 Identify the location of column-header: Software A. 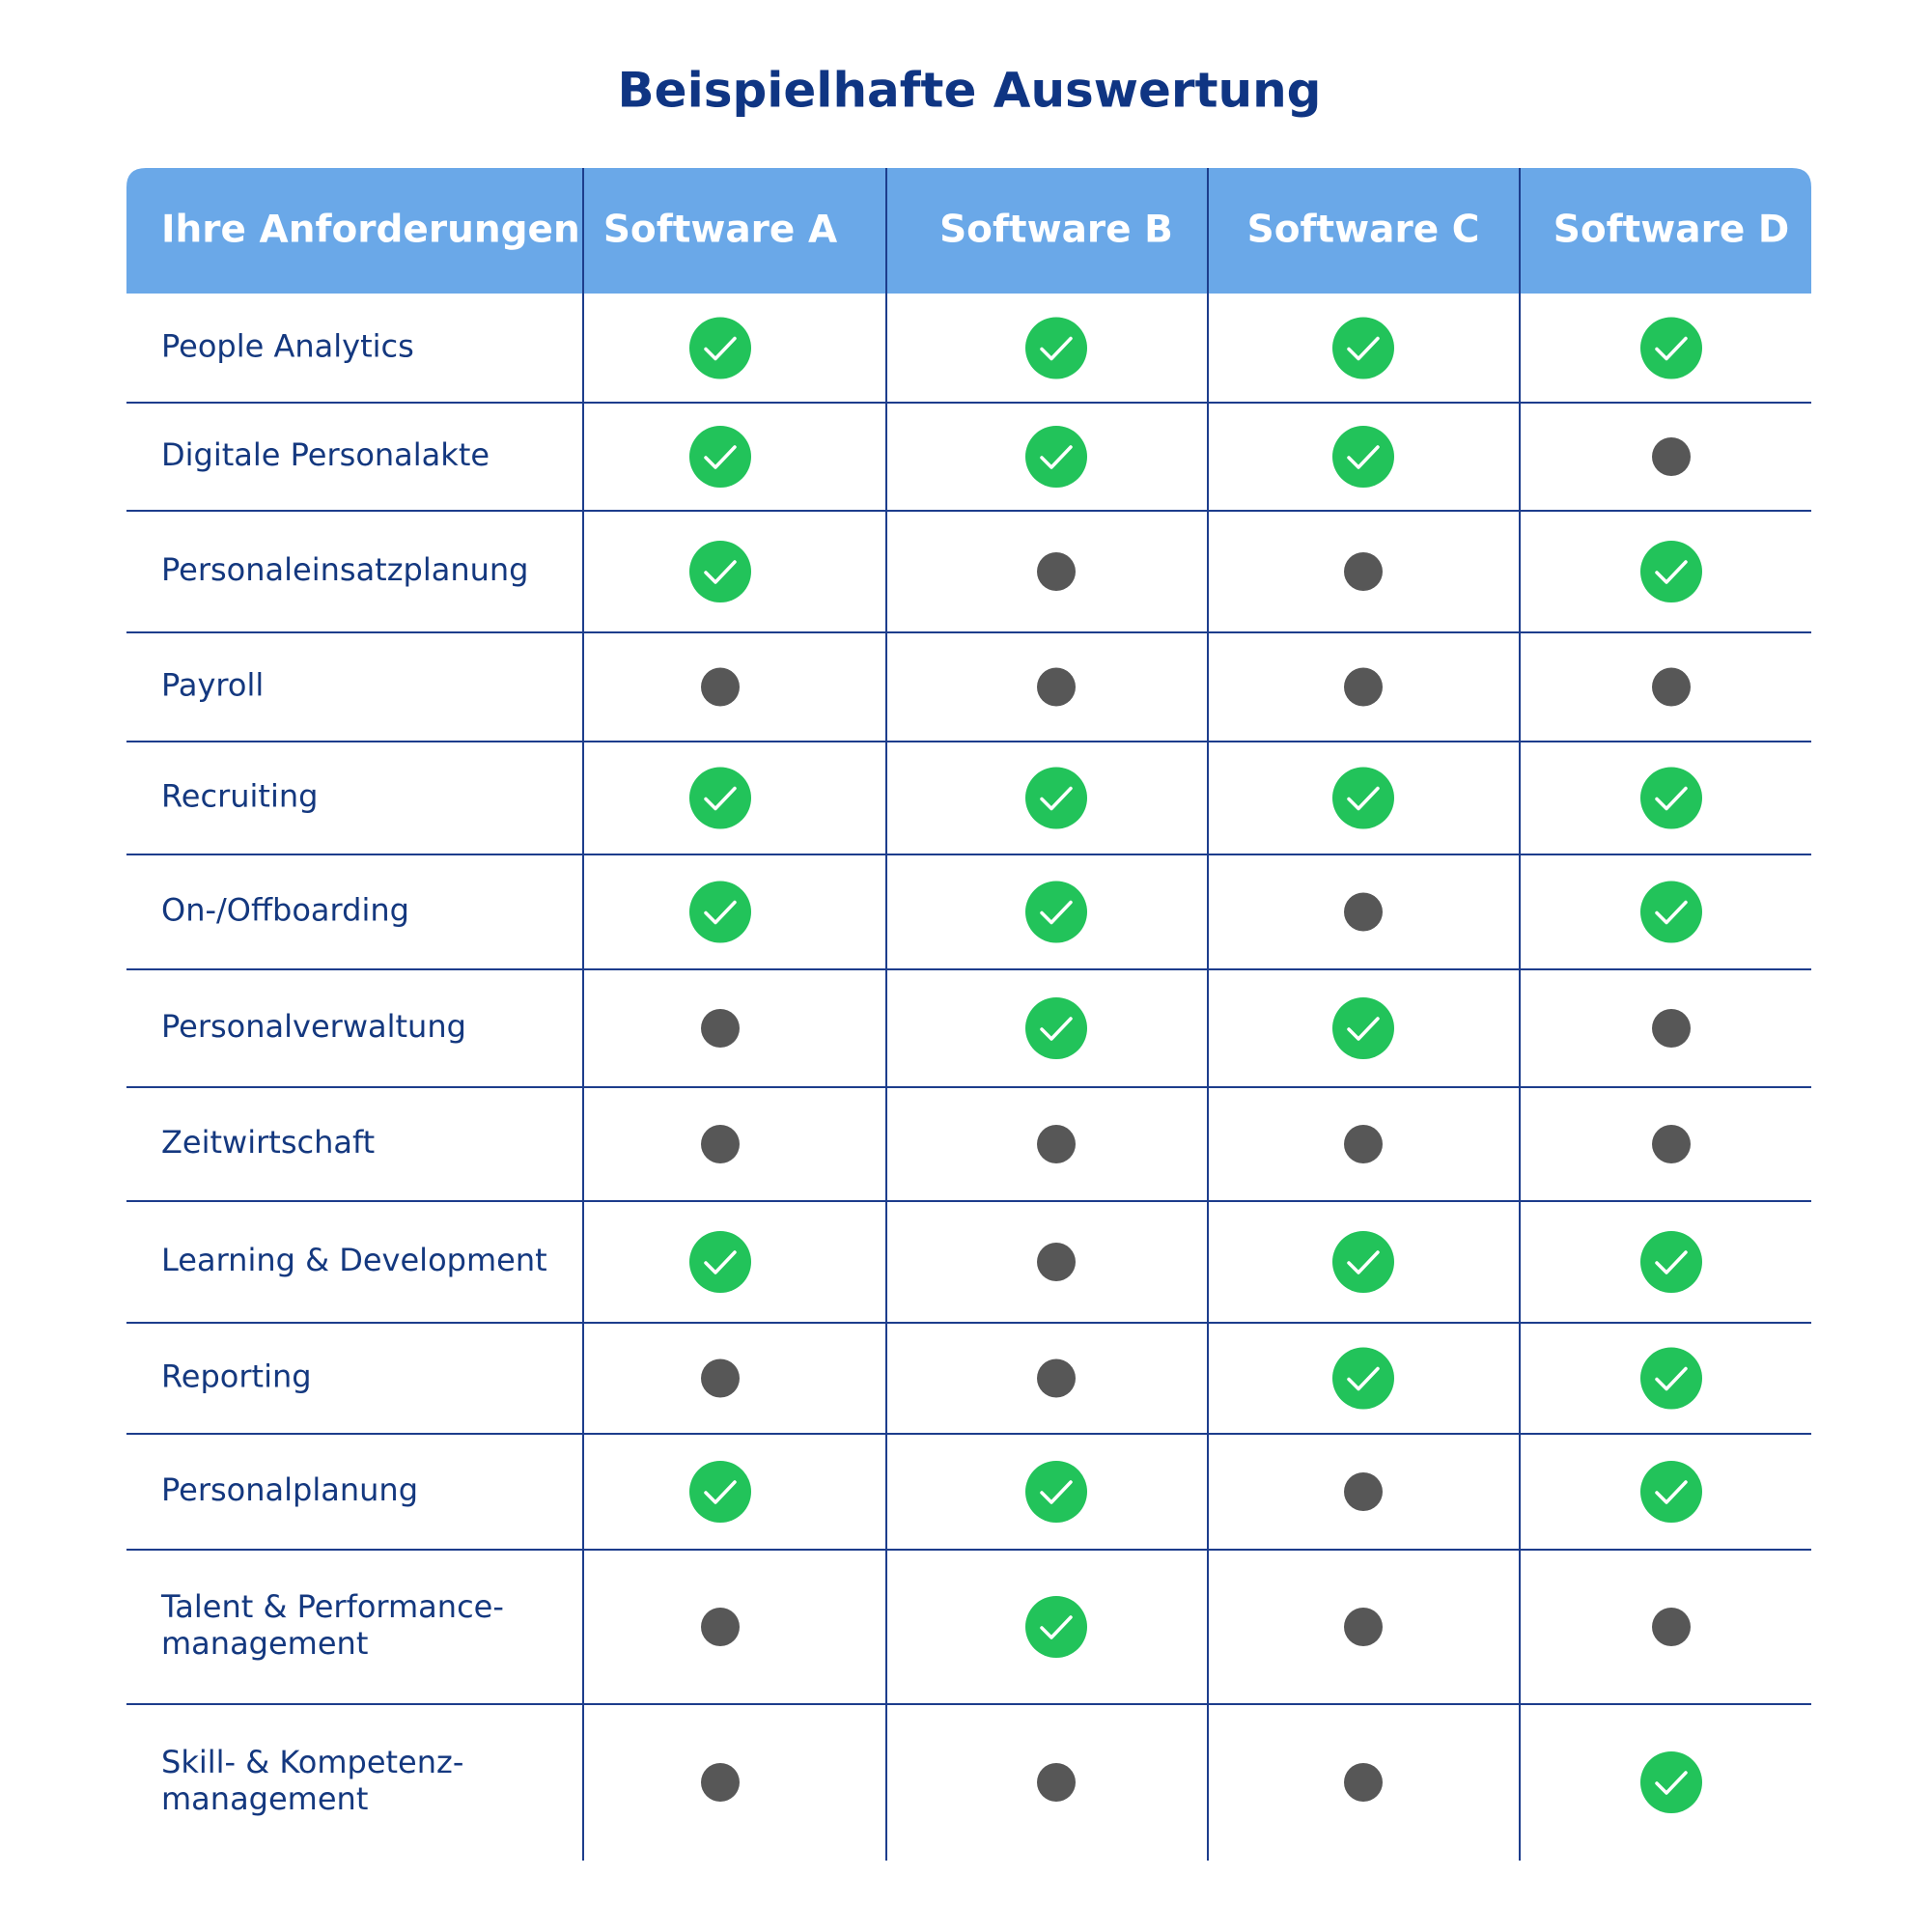
(720, 231).